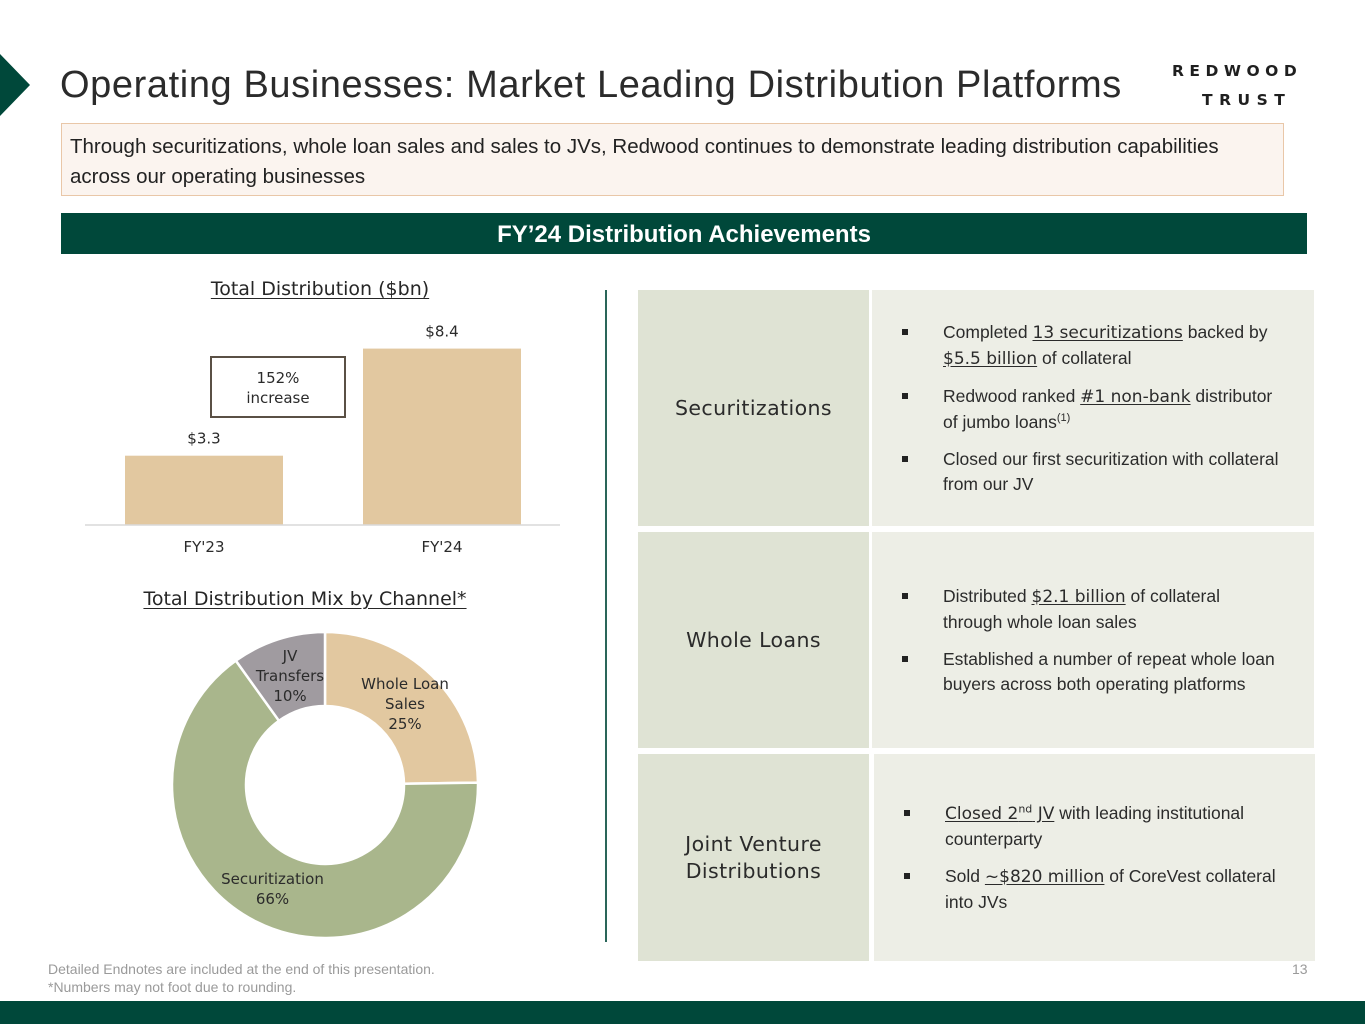 The height and width of the screenshot is (1024, 1365). Describe the element at coordinates (1063, 417) in the screenshot. I see `endnote-ref: (1)` at that location.